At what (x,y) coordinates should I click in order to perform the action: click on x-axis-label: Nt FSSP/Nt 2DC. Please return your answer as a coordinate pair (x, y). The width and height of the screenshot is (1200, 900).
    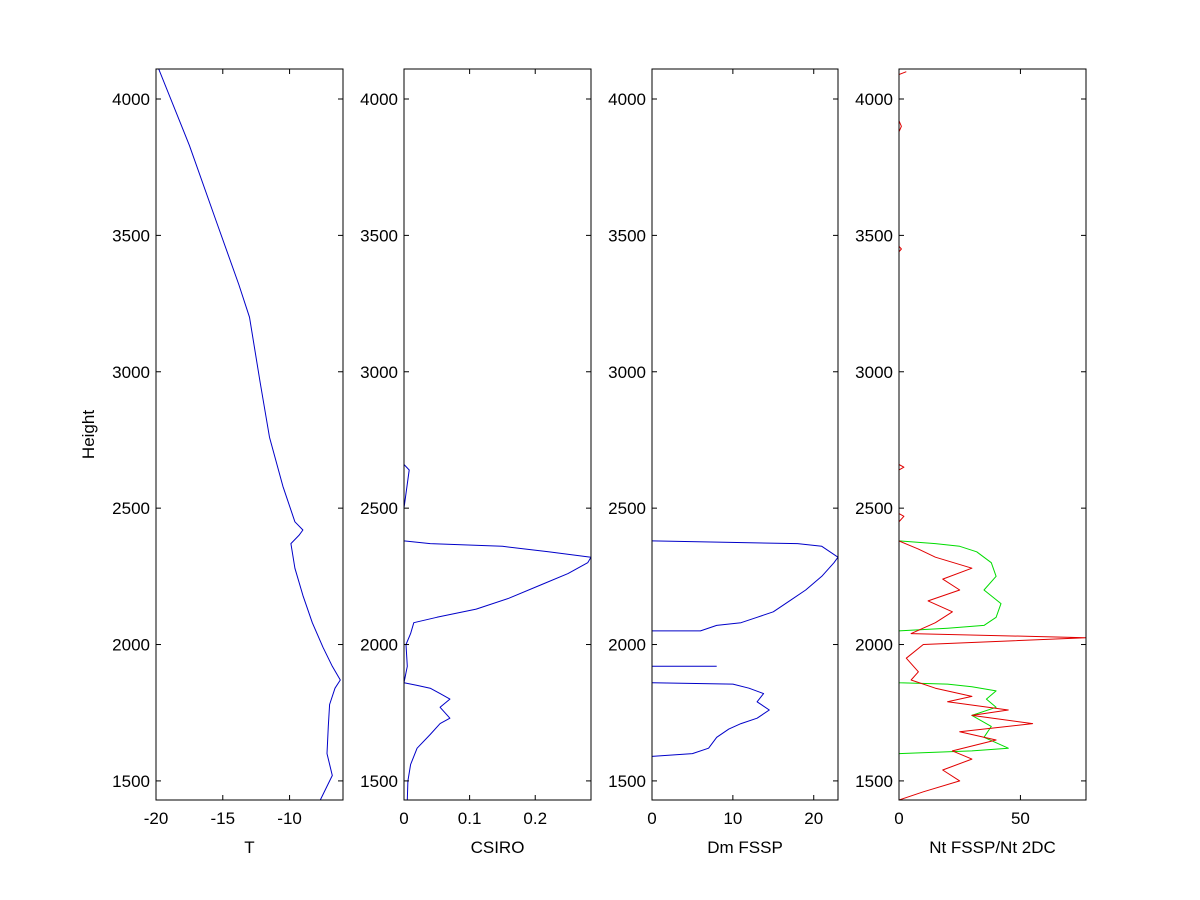
    Looking at the image, I should click on (992, 847).